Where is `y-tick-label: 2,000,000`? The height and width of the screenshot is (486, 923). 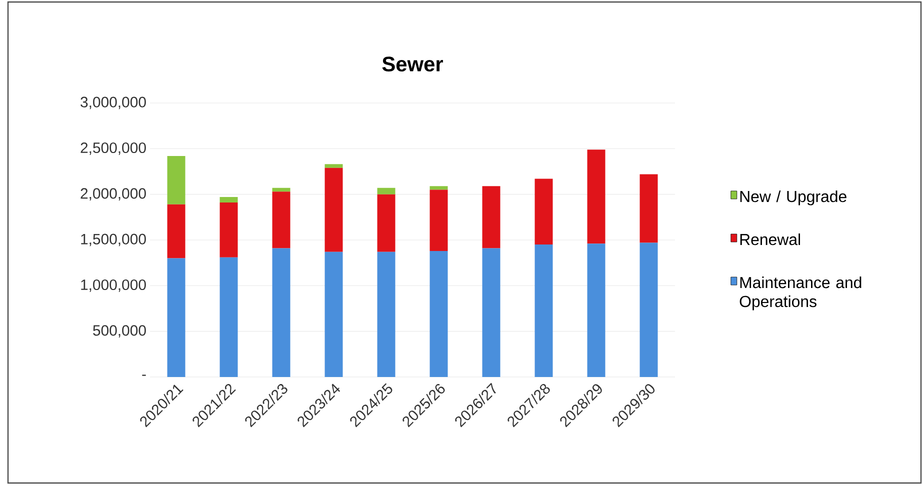
y-tick-label: 2,000,000 is located at coordinates (113, 194).